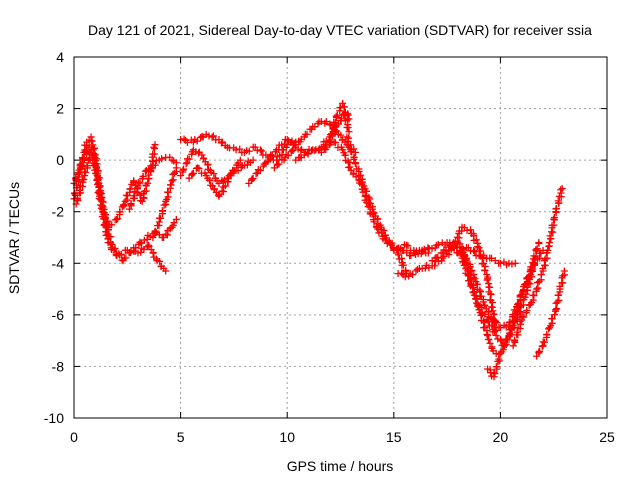 The height and width of the screenshot is (480, 640). What do you see at coordinates (377, 199) in the screenshot?
I see `series-sat-l` at bounding box center [377, 199].